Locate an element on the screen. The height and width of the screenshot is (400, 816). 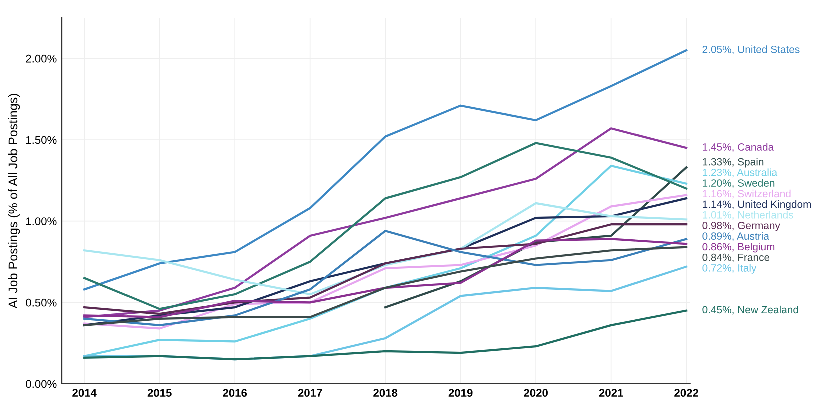
x-tick-label: 2018 is located at coordinates (386, 393).